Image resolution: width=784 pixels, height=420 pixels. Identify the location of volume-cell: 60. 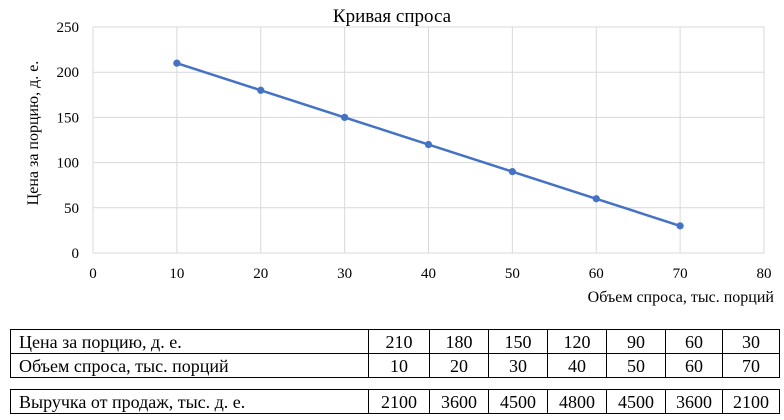
(694, 365).